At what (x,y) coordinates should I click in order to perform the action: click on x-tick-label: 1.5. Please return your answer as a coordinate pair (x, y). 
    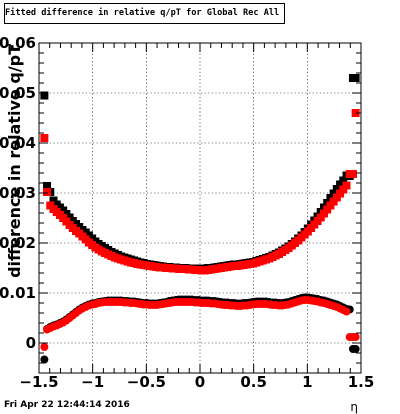
    Looking at the image, I should click on (361, 382).